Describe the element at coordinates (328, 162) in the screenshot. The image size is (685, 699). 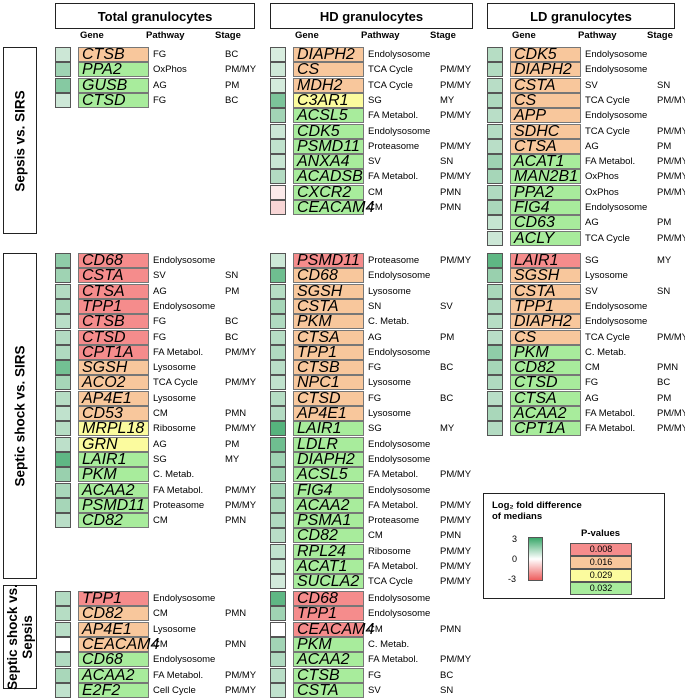
I see `gene-name: ANXA4` at that location.